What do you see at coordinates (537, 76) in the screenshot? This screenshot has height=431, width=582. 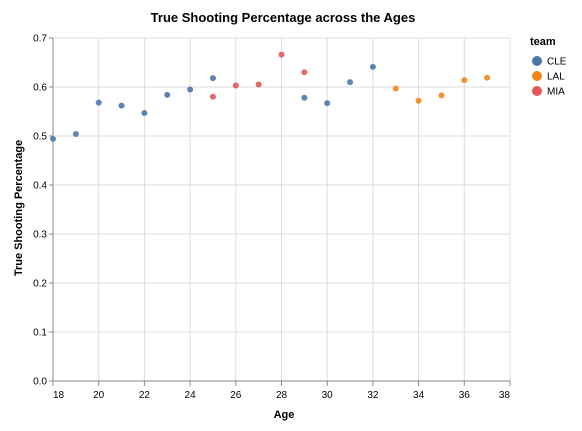 I see `legend-swatch-lal` at bounding box center [537, 76].